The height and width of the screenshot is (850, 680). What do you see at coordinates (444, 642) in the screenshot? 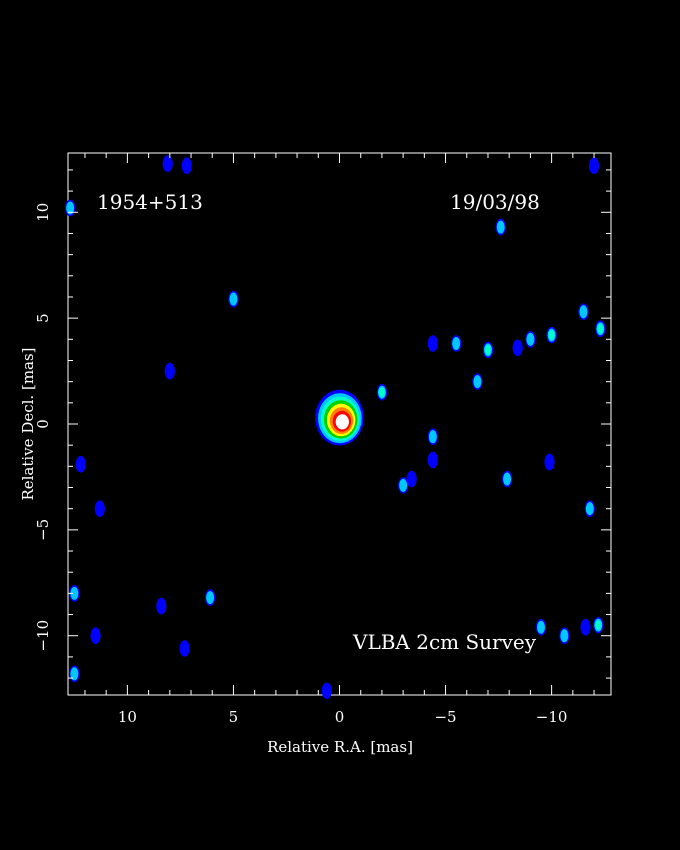
I see `survey-label: VLBA 2cm Survey` at bounding box center [444, 642].